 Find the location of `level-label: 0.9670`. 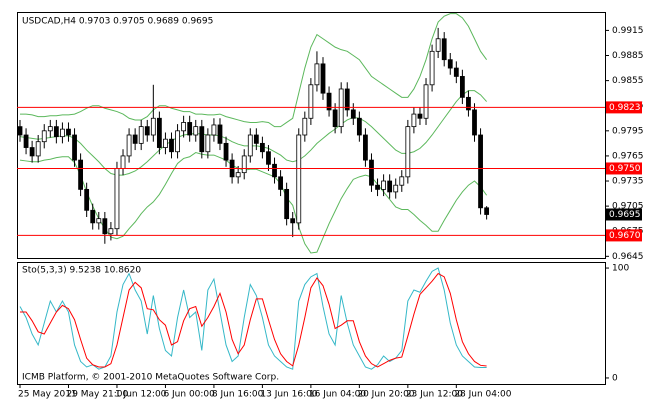

level-label: 0.9670 is located at coordinates (625, 236).